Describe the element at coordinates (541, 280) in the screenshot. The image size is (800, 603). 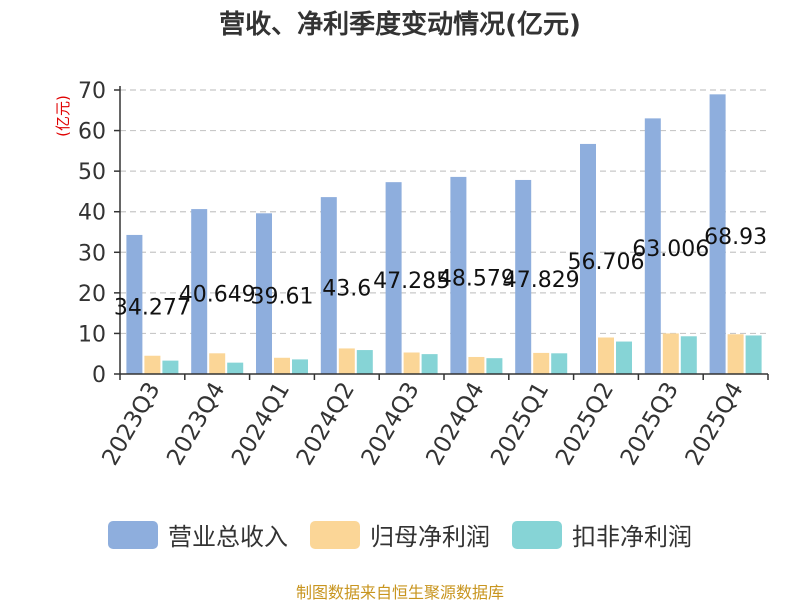
I see `data-label: 47.829` at that location.